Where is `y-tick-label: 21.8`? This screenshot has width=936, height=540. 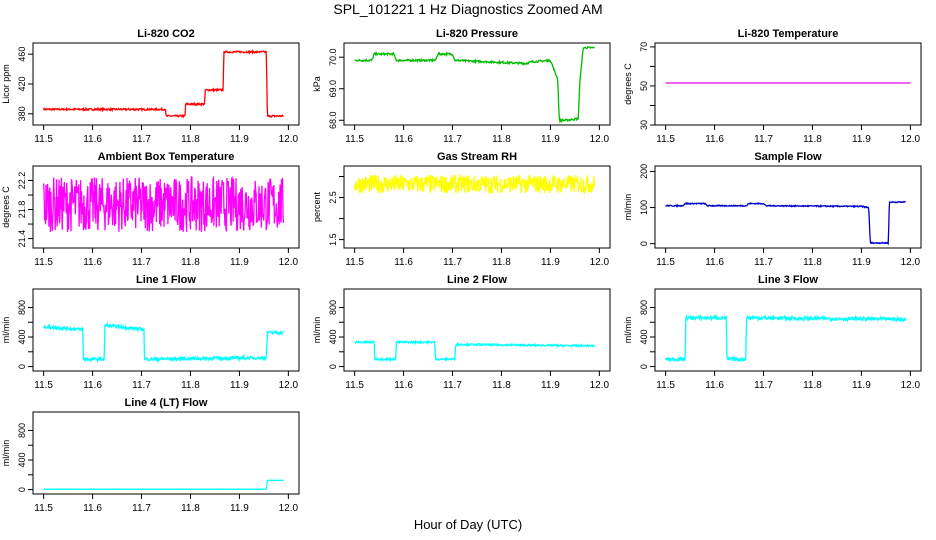 y-tick-label: 21.8 is located at coordinates (22, 210).